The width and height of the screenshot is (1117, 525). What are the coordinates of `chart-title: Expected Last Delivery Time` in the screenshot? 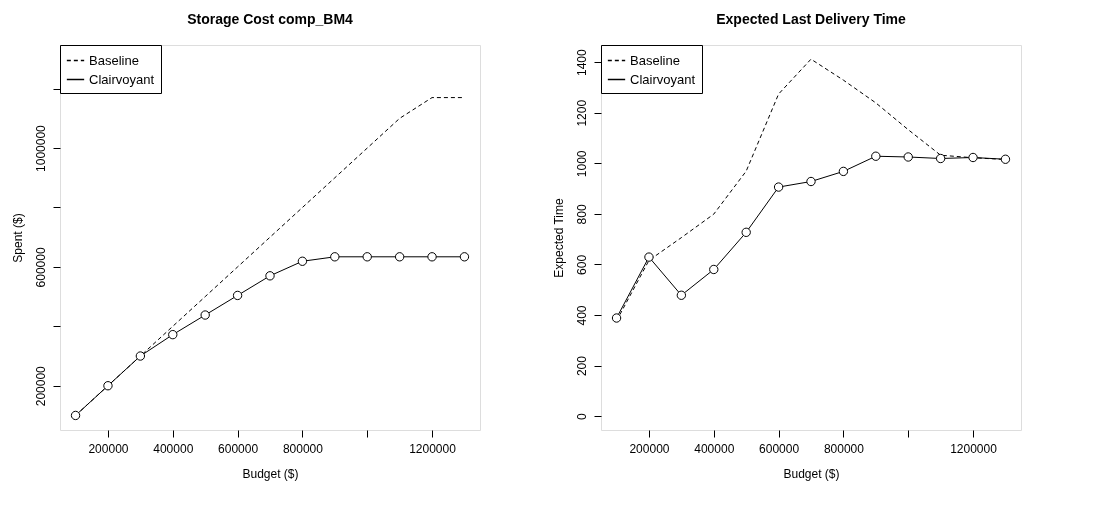 It's located at (811, 18).